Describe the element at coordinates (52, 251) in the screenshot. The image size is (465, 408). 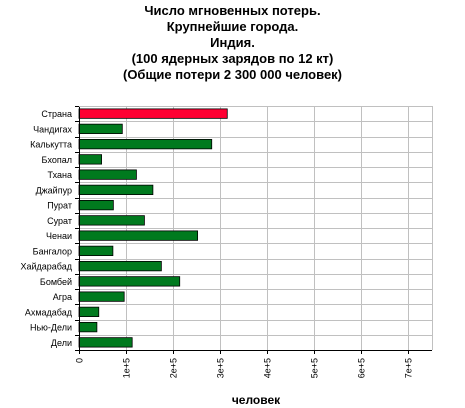
I see `category-label: Бангалор` at that location.